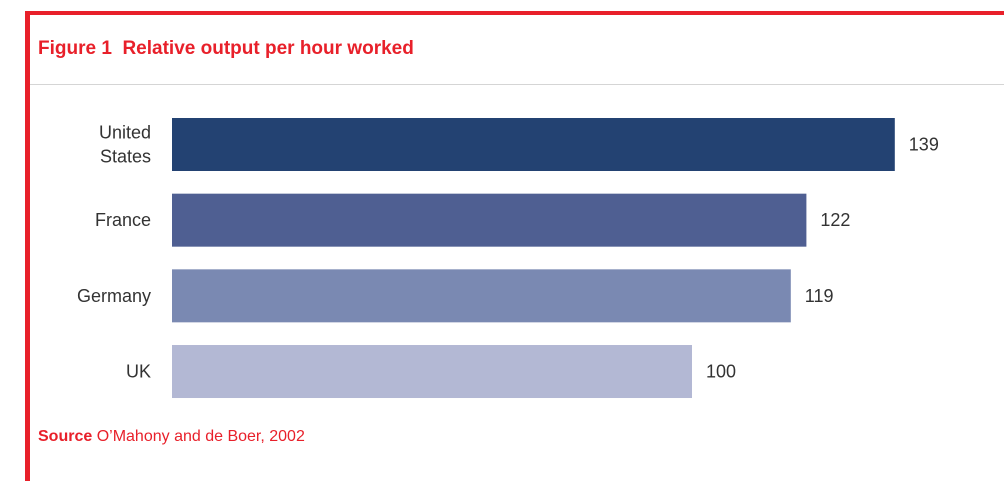  I want to click on data-label: 100, so click(721, 372).